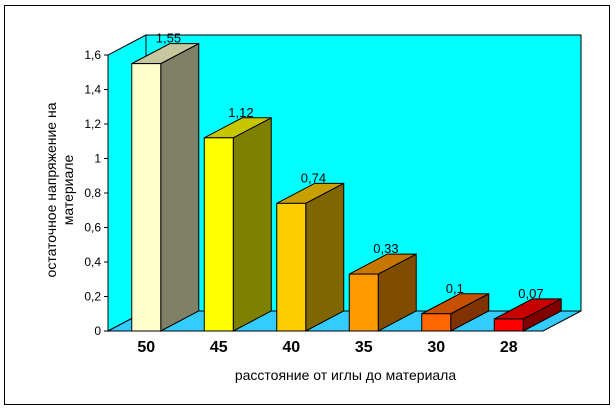 The height and width of the screenshot is (411, 616). Describe the element at coordinates (51, 189) in the screenshot. I see `y-axis-title-line: остаточное напряжение на` at that location.